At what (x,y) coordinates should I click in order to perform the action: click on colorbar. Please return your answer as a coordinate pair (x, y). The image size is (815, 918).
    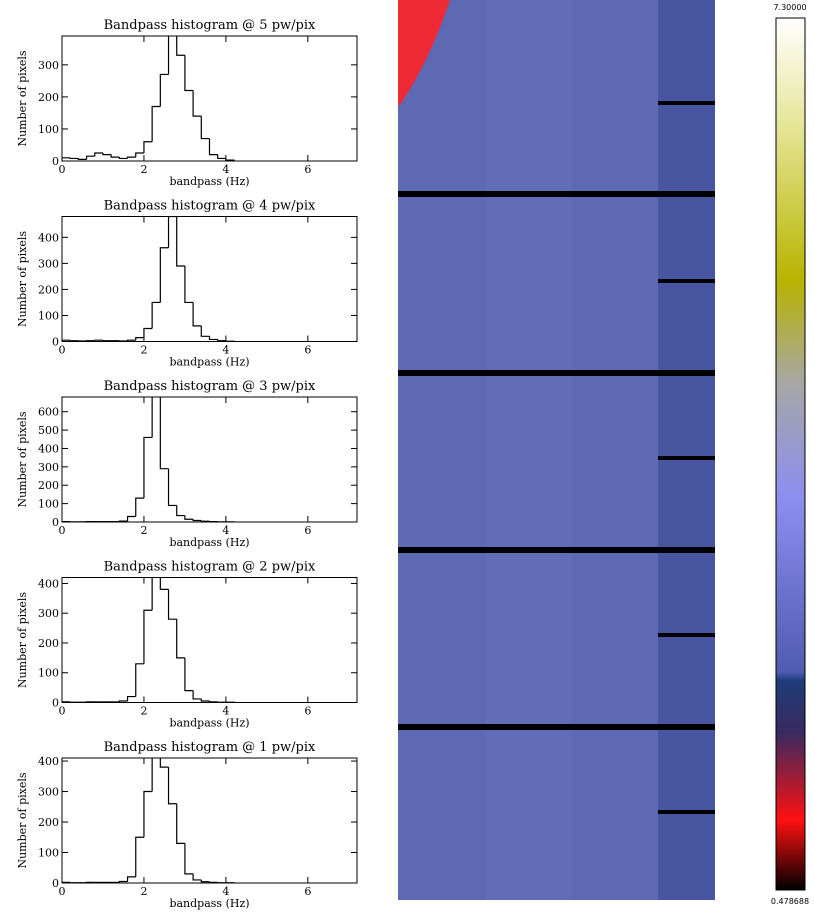
    Looking at the image, I should click on (790, 454).